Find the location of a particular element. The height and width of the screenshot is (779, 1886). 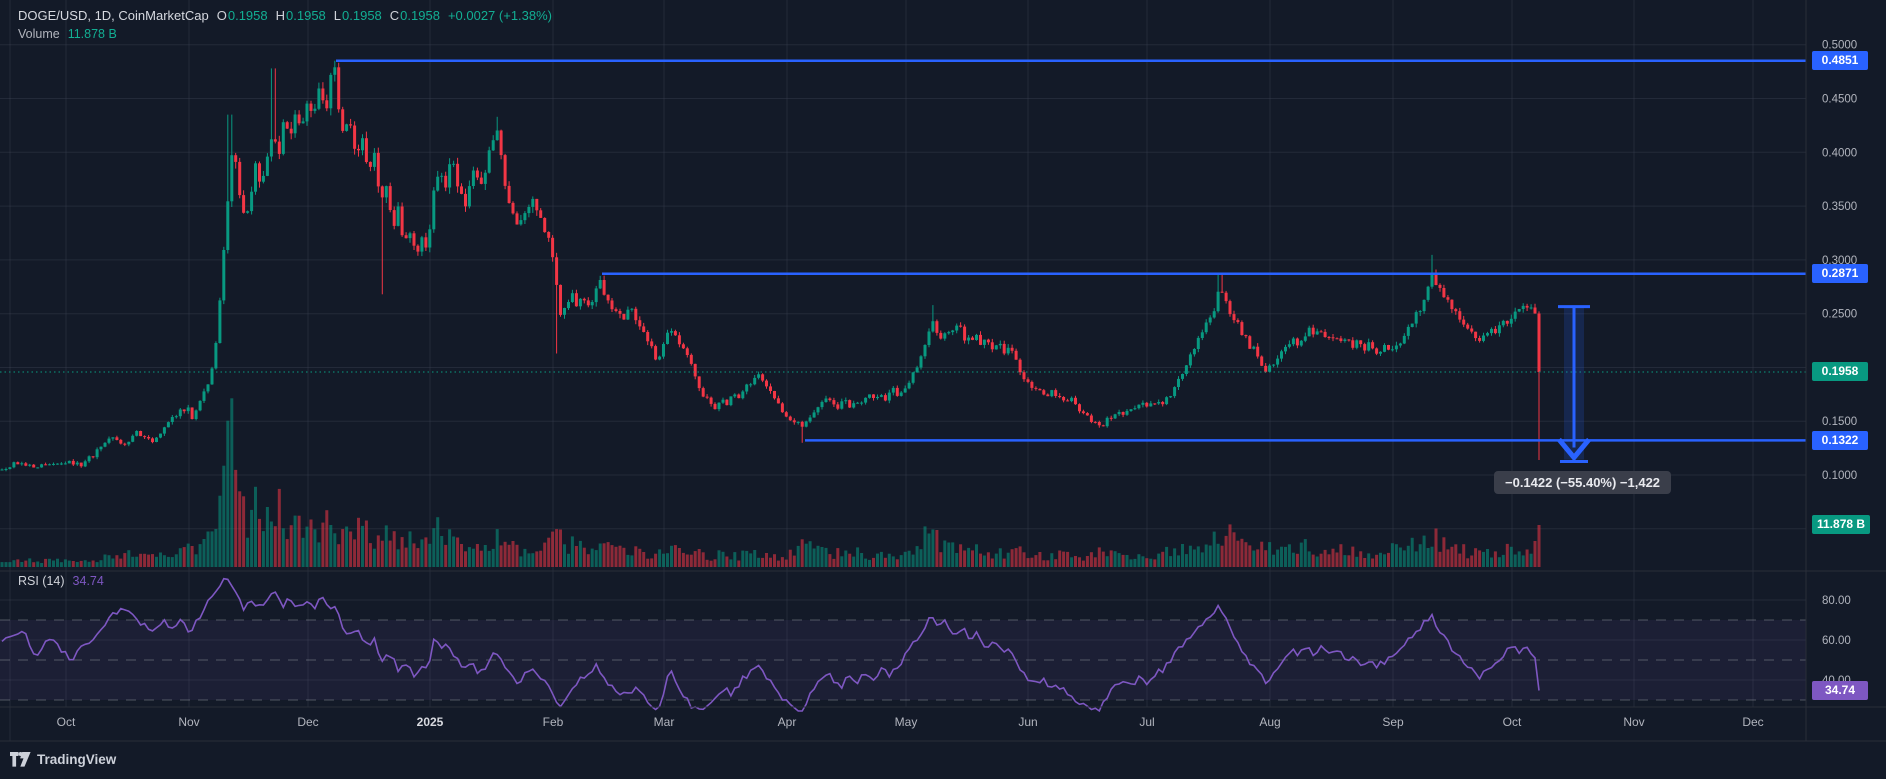

axis-tick-label: 0.3500 is located at coordinates (1839, 207).